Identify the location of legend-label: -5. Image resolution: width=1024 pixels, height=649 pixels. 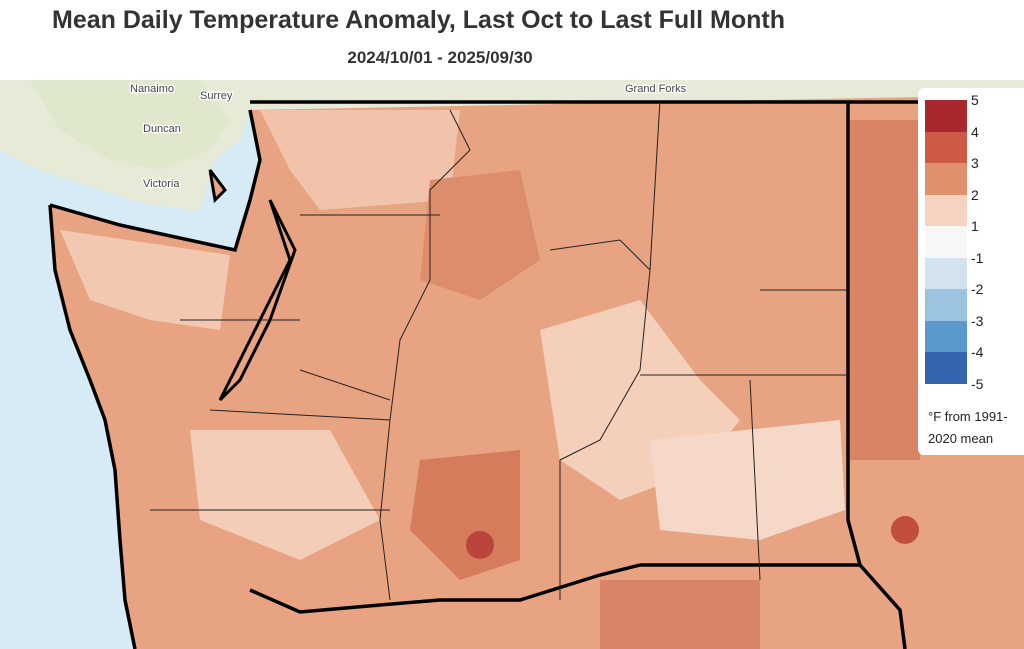
(977, 383).